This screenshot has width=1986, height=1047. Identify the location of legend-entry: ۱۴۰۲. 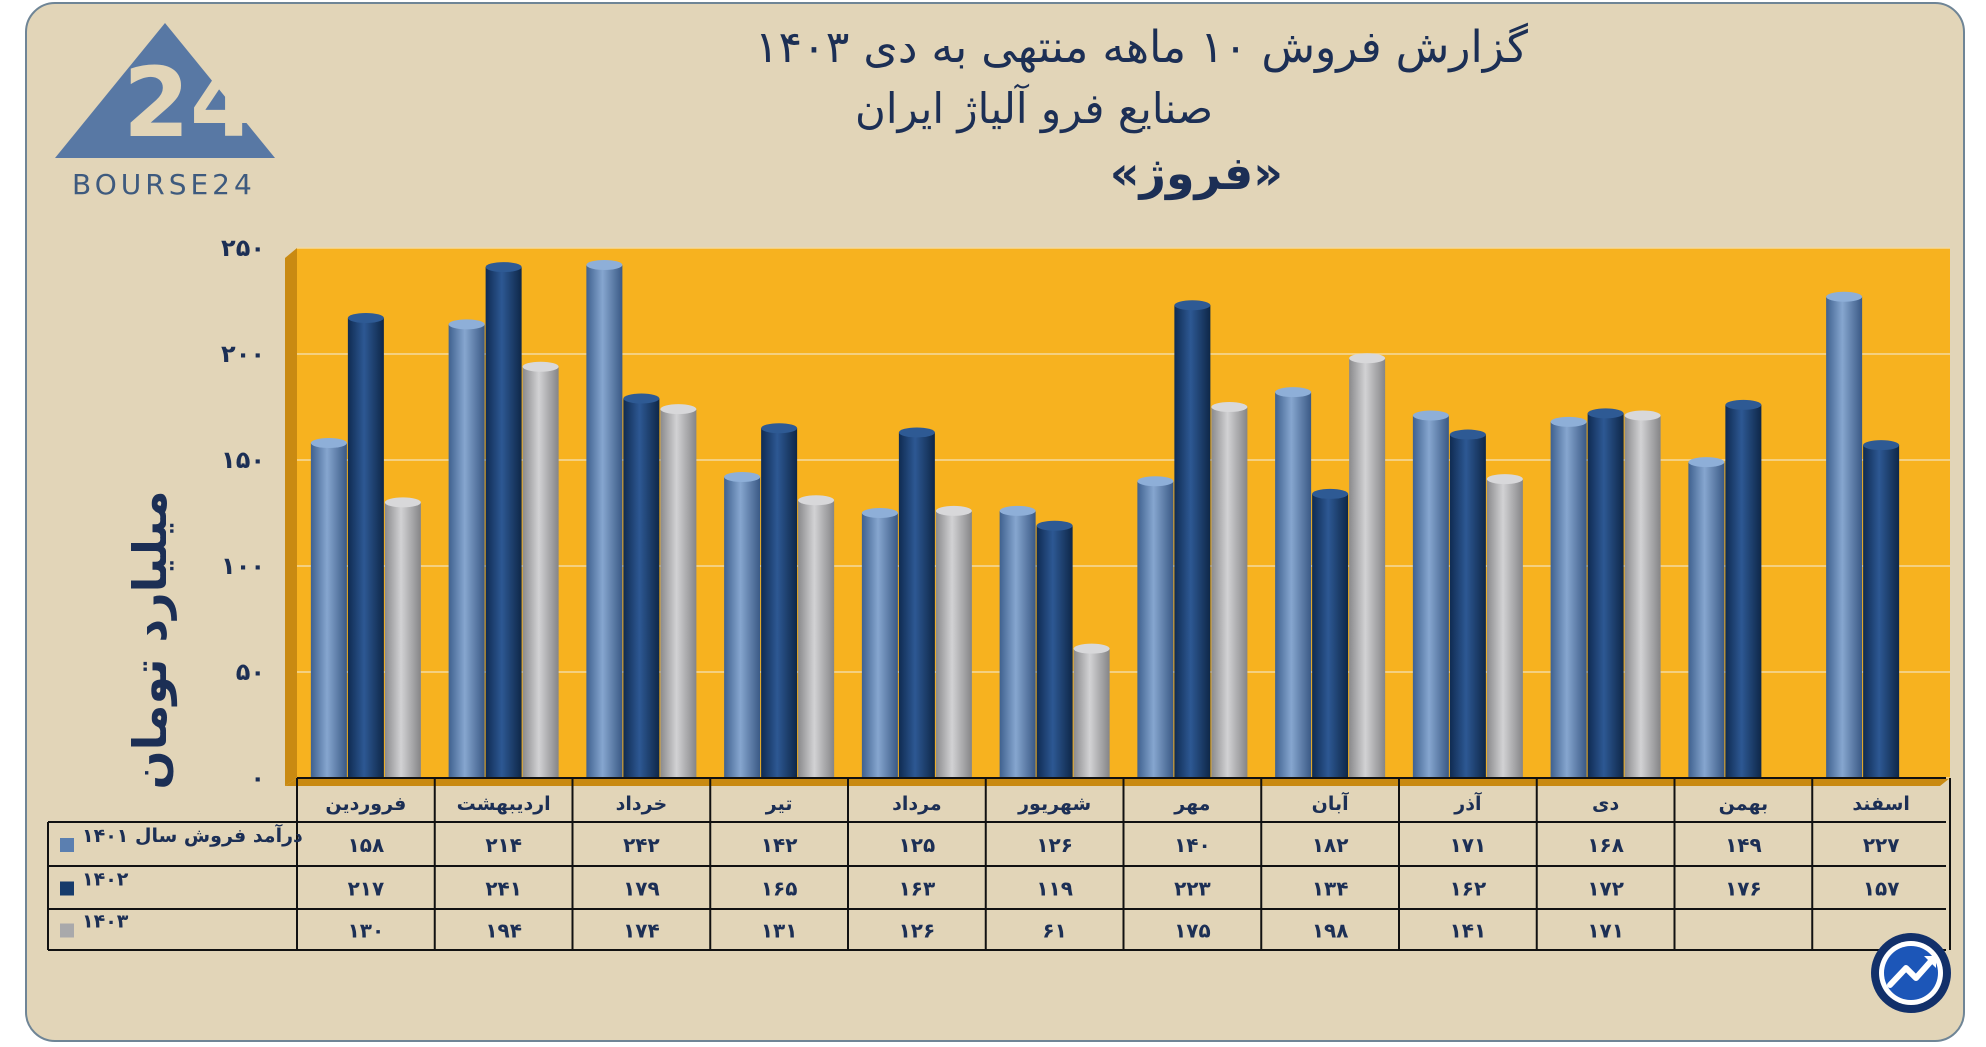
(105, 880).